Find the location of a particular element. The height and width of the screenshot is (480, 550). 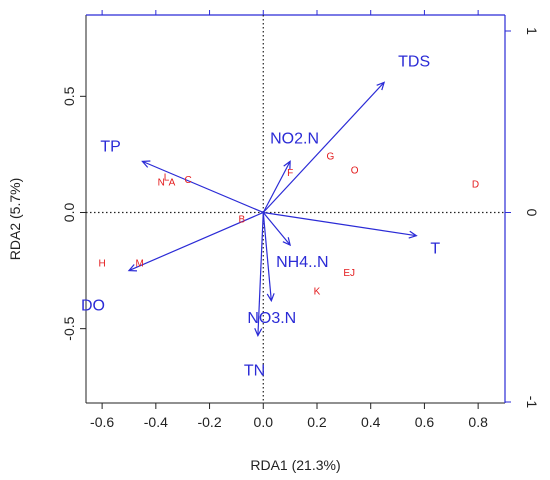

arrow-t-line is located at coordinates (340, 224).